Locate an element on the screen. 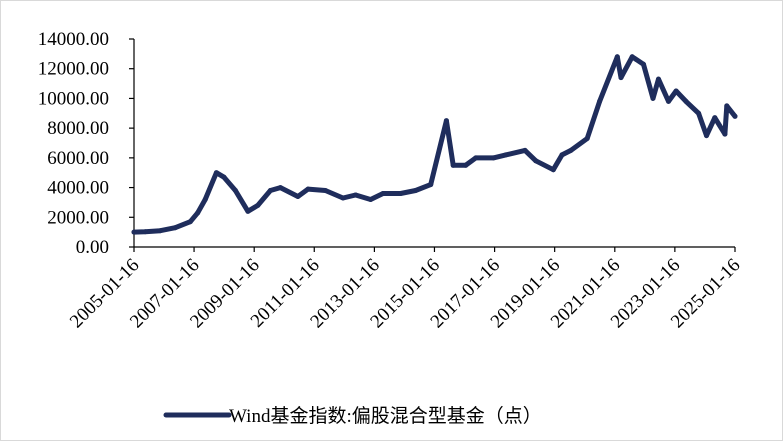 The image size is (783, 441). y-tick-label: 4000.00 is located at coordinates (78, 188).